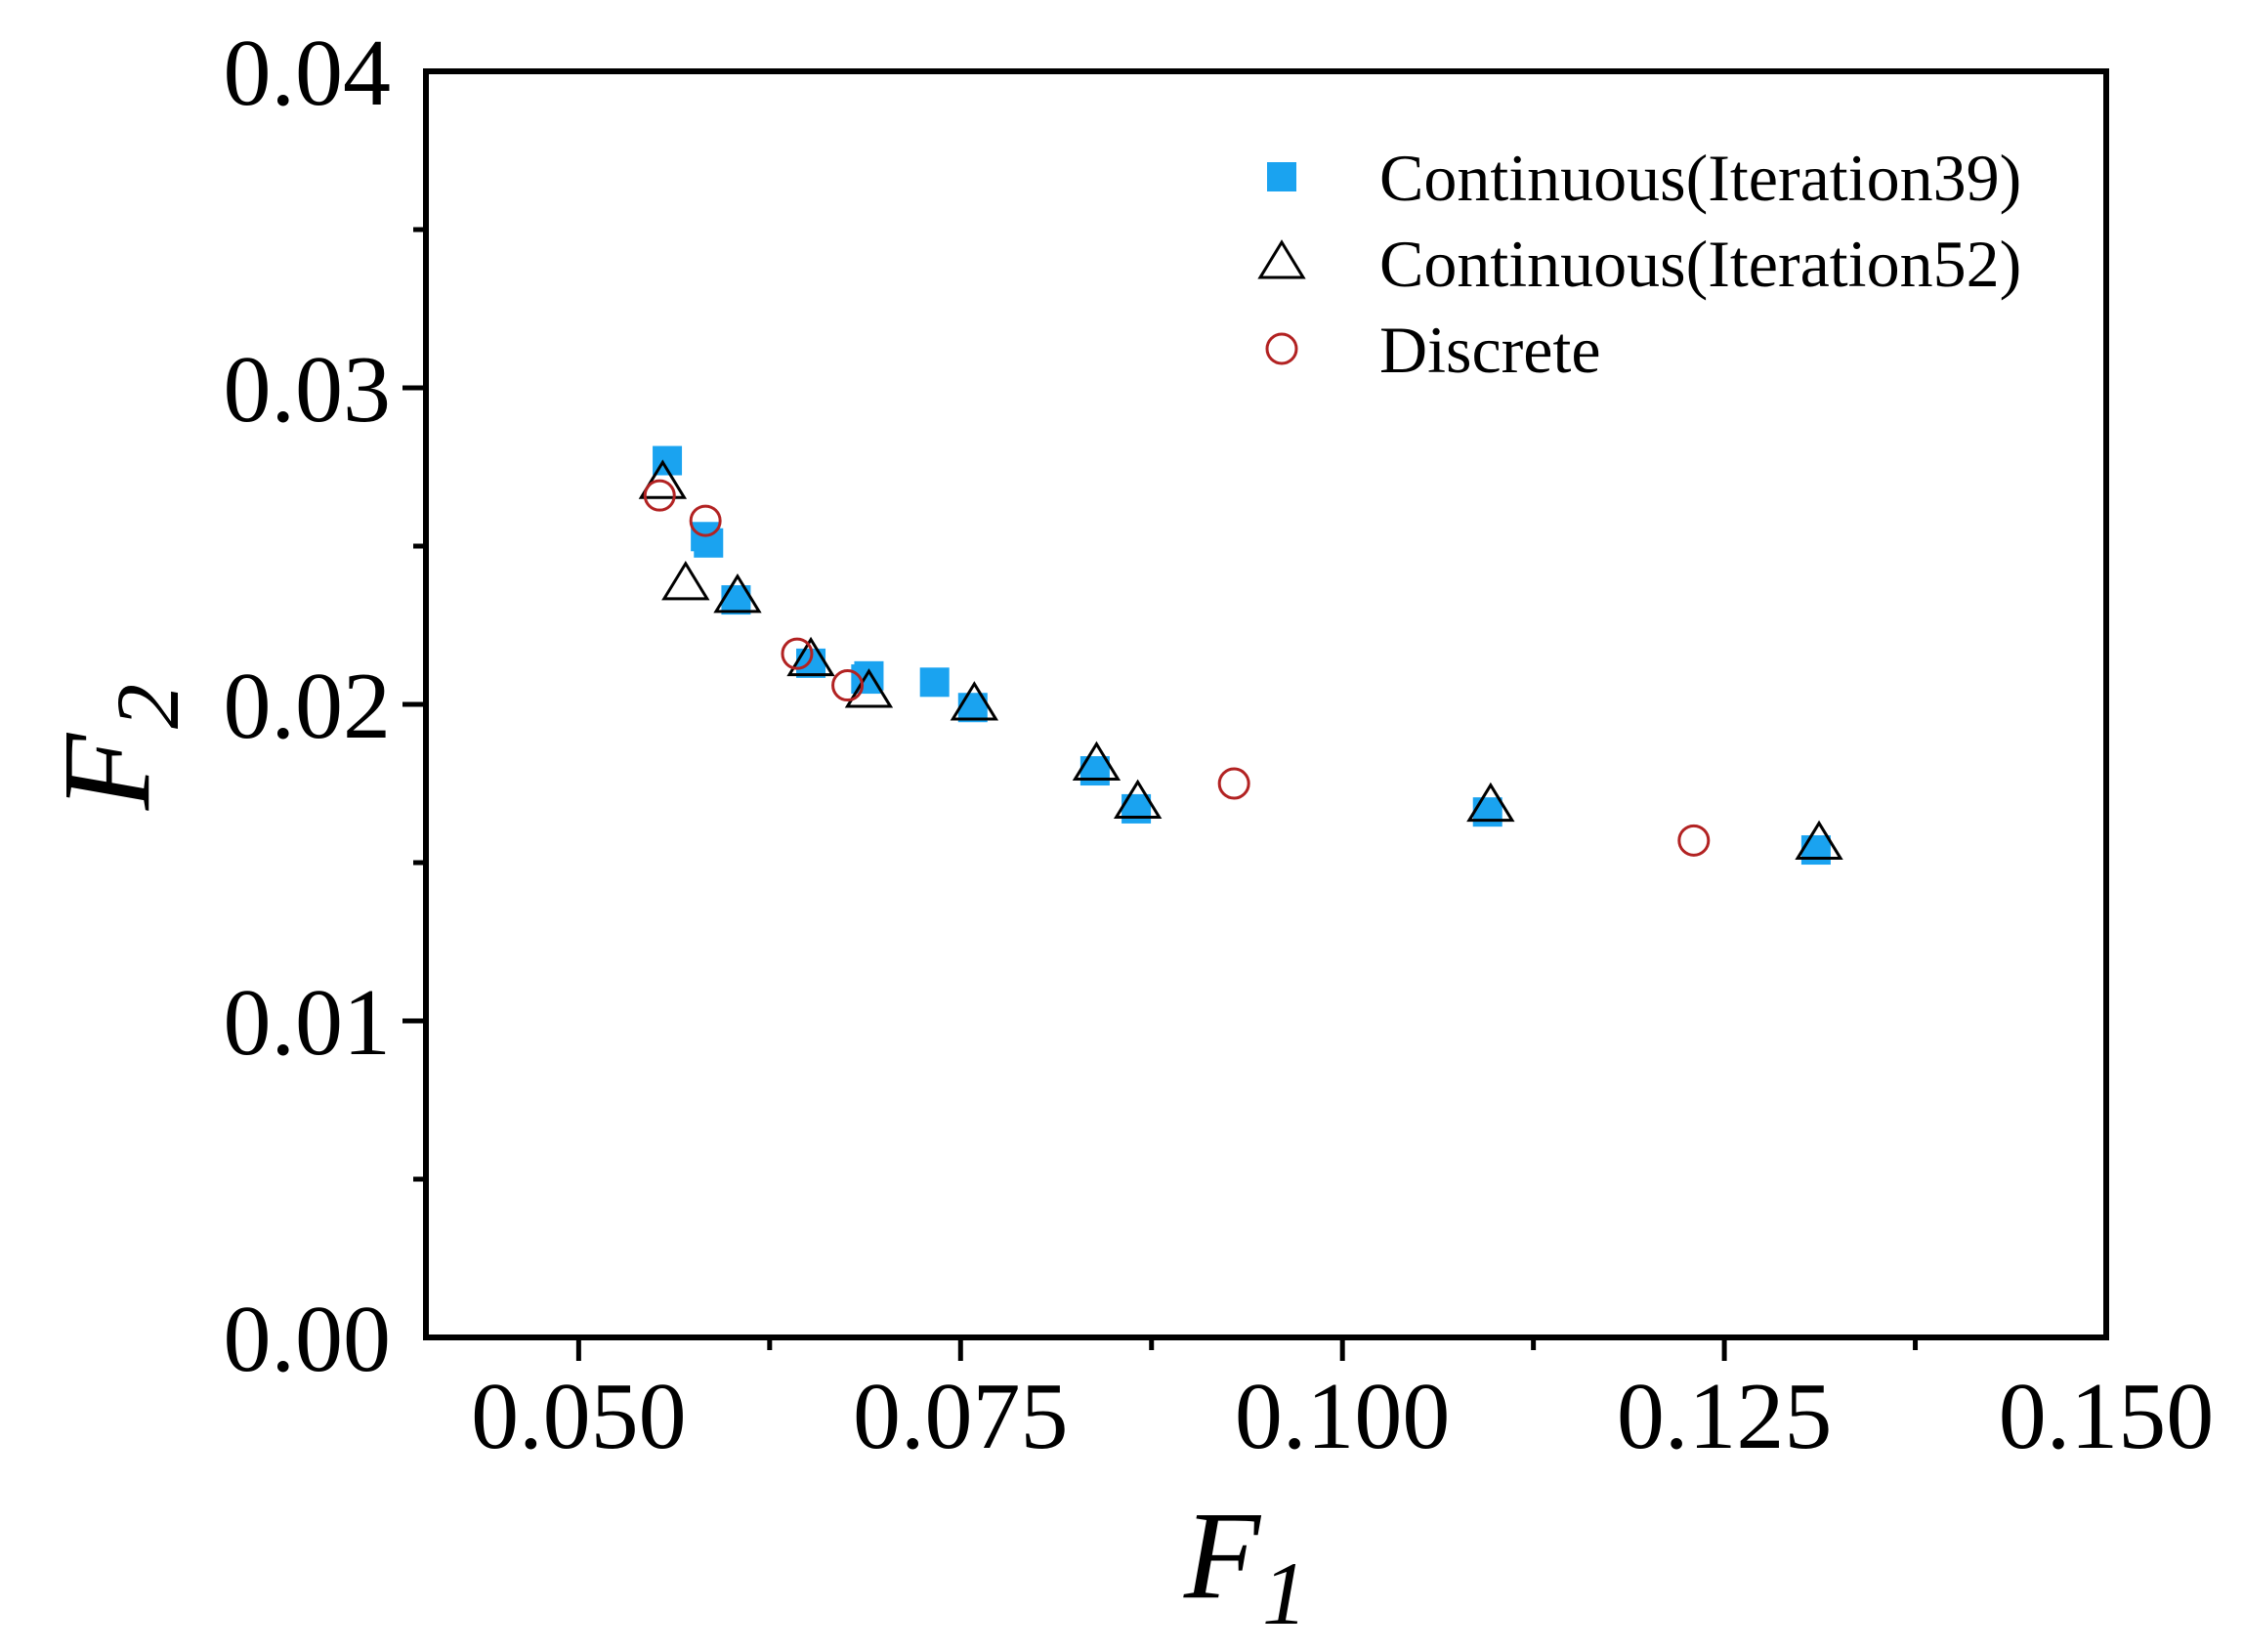 The image size is (2243, 1652). I want to click on x-tick-label: 0.100, so click(1343, 1416).